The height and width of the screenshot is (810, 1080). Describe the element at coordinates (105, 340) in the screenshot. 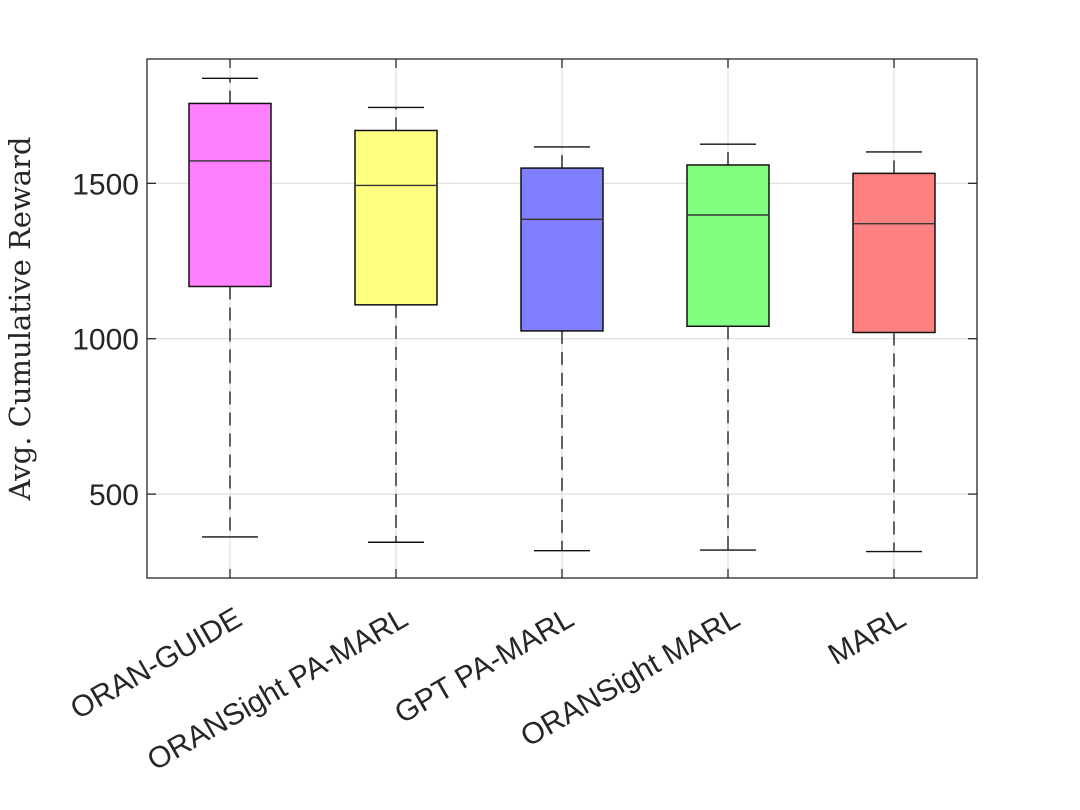

I see `y-tick-label: 1000` at that location.